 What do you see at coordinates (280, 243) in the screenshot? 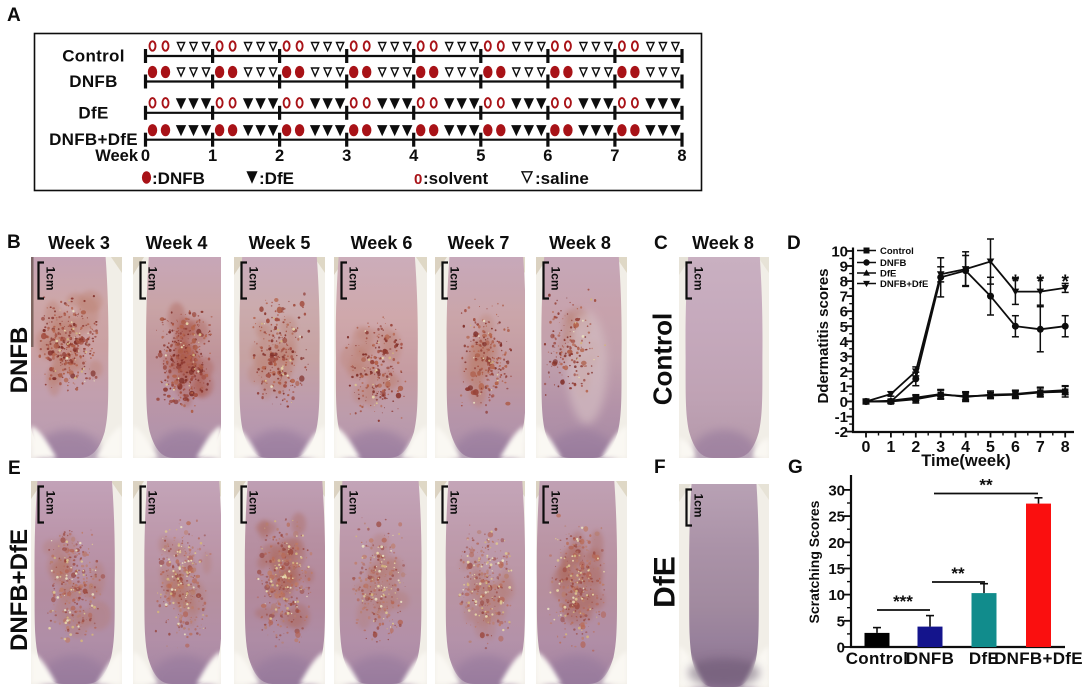
I see `svg-text: Week 5` at bounding box center [280, 243].